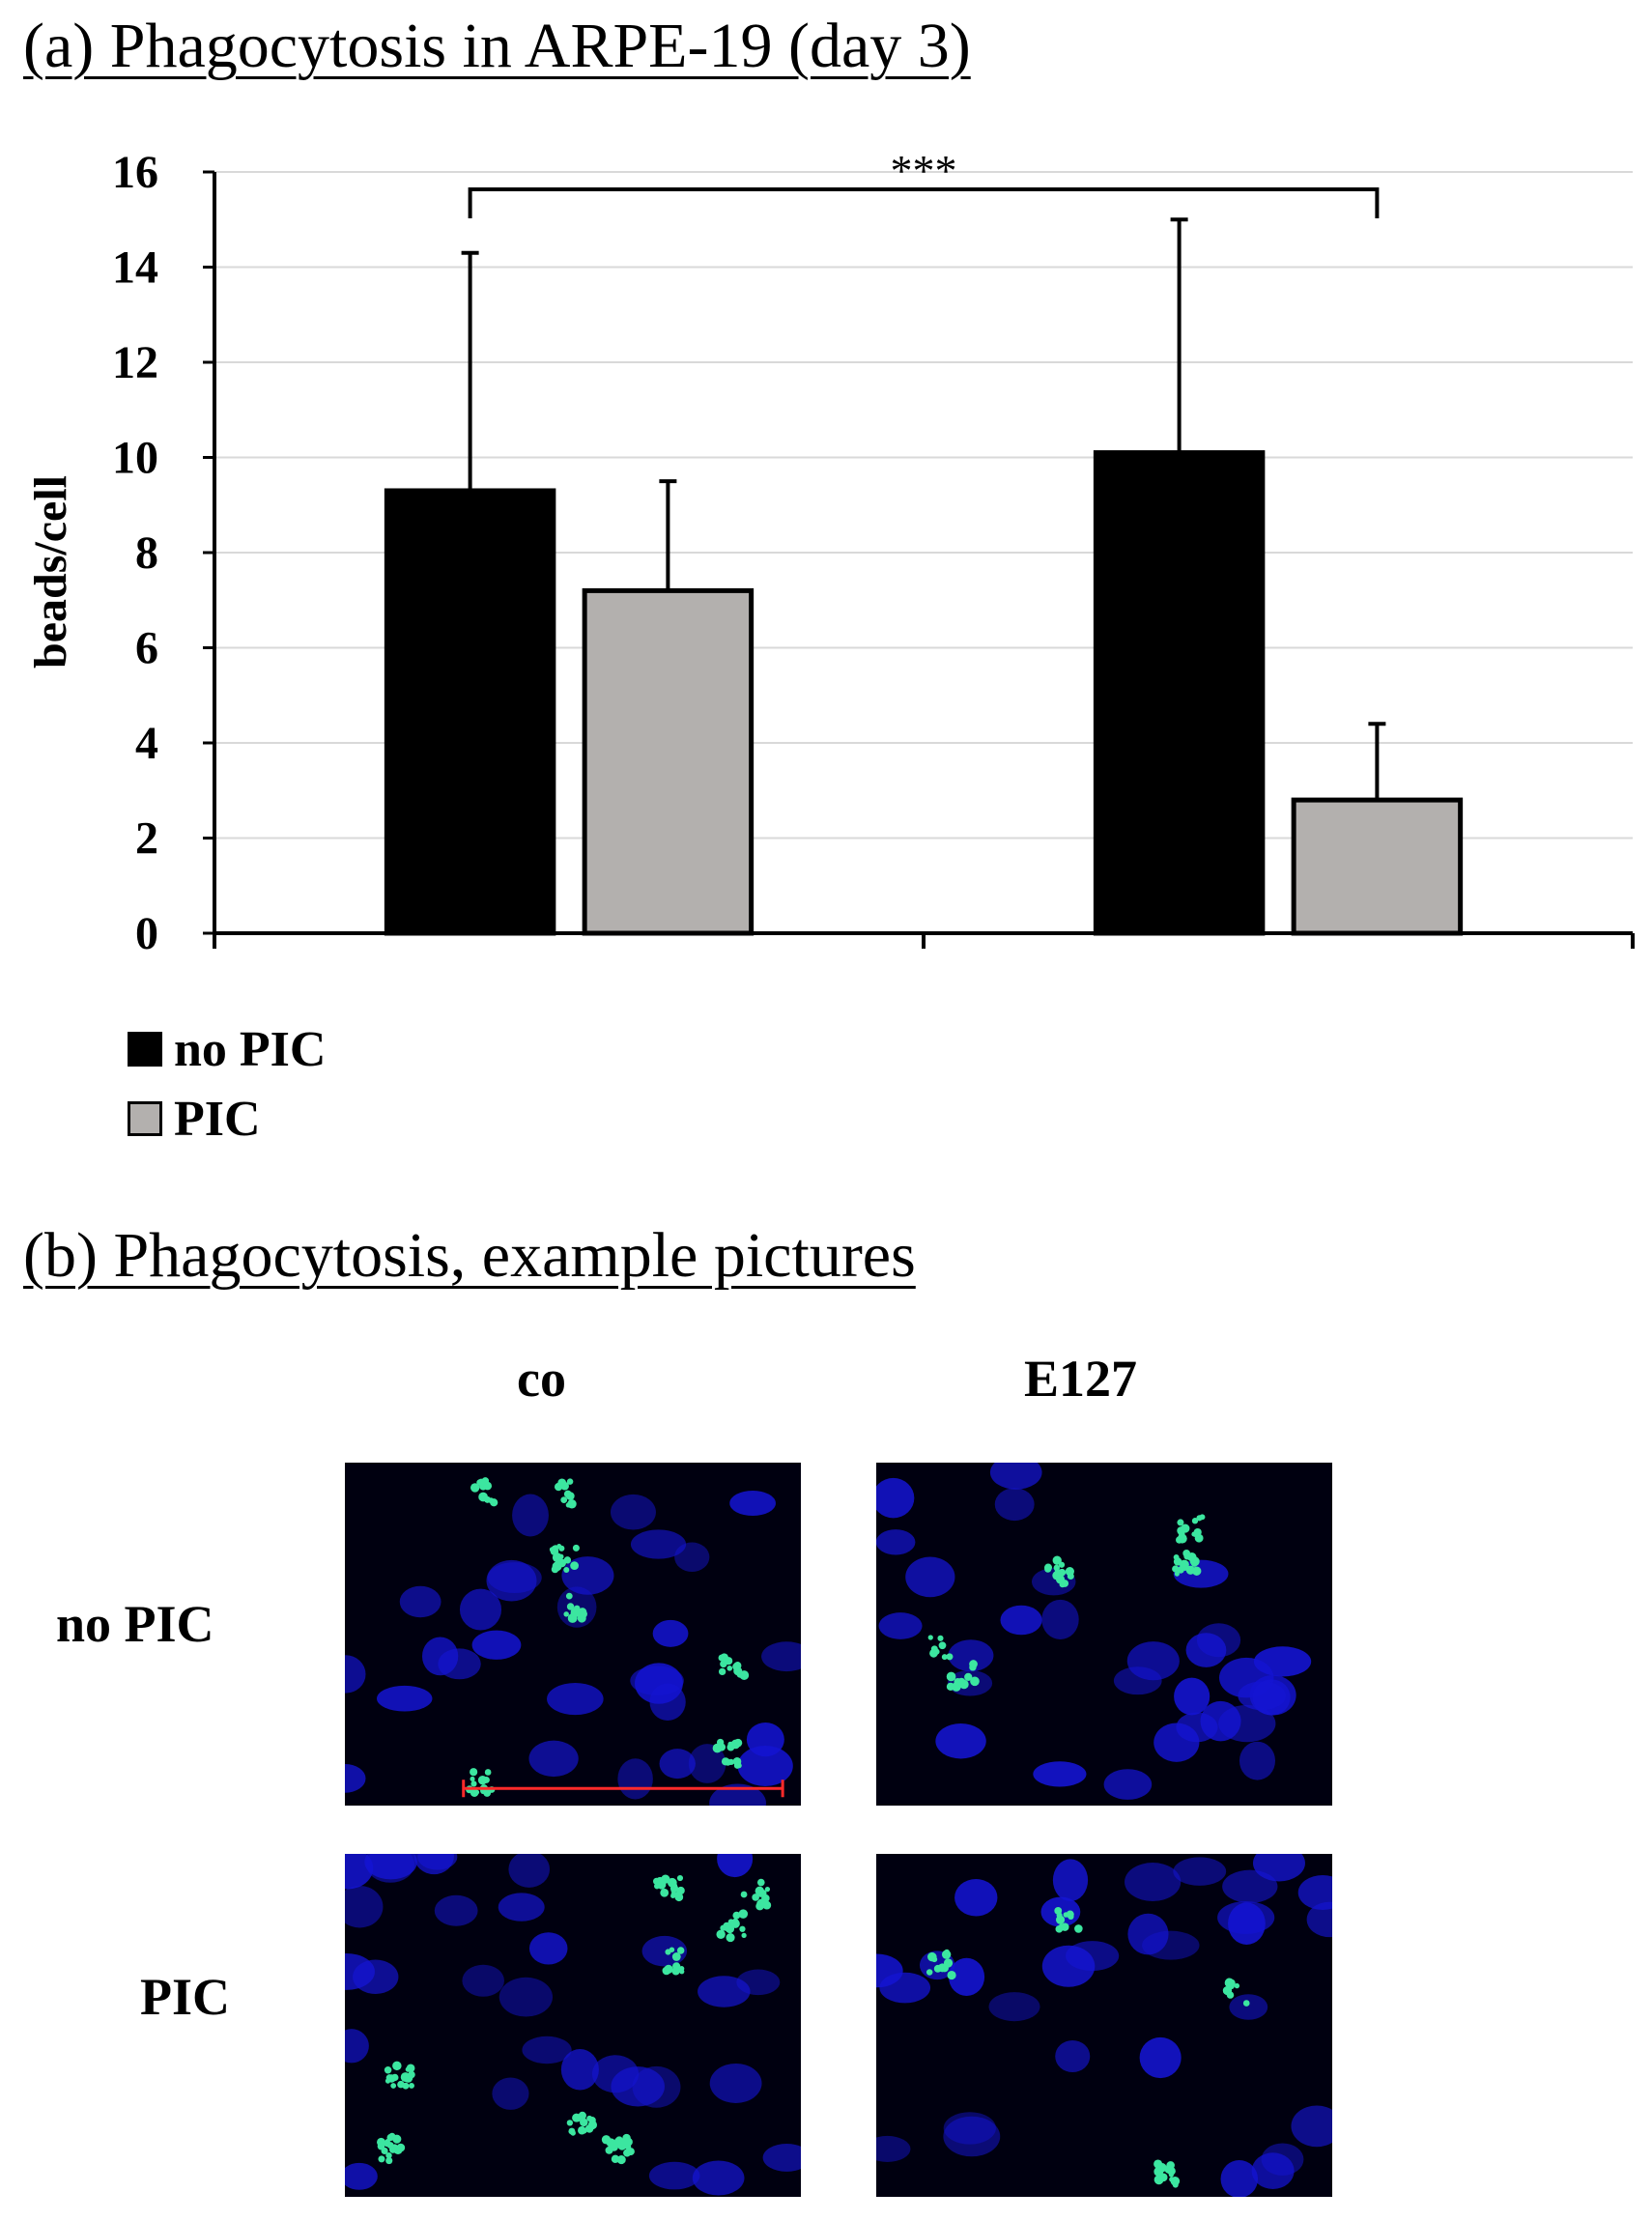 Image resolution: width=1652 pixels, height=2221 pixels. I want to click on legend-swatch-no-pic, so click(145, 1049).